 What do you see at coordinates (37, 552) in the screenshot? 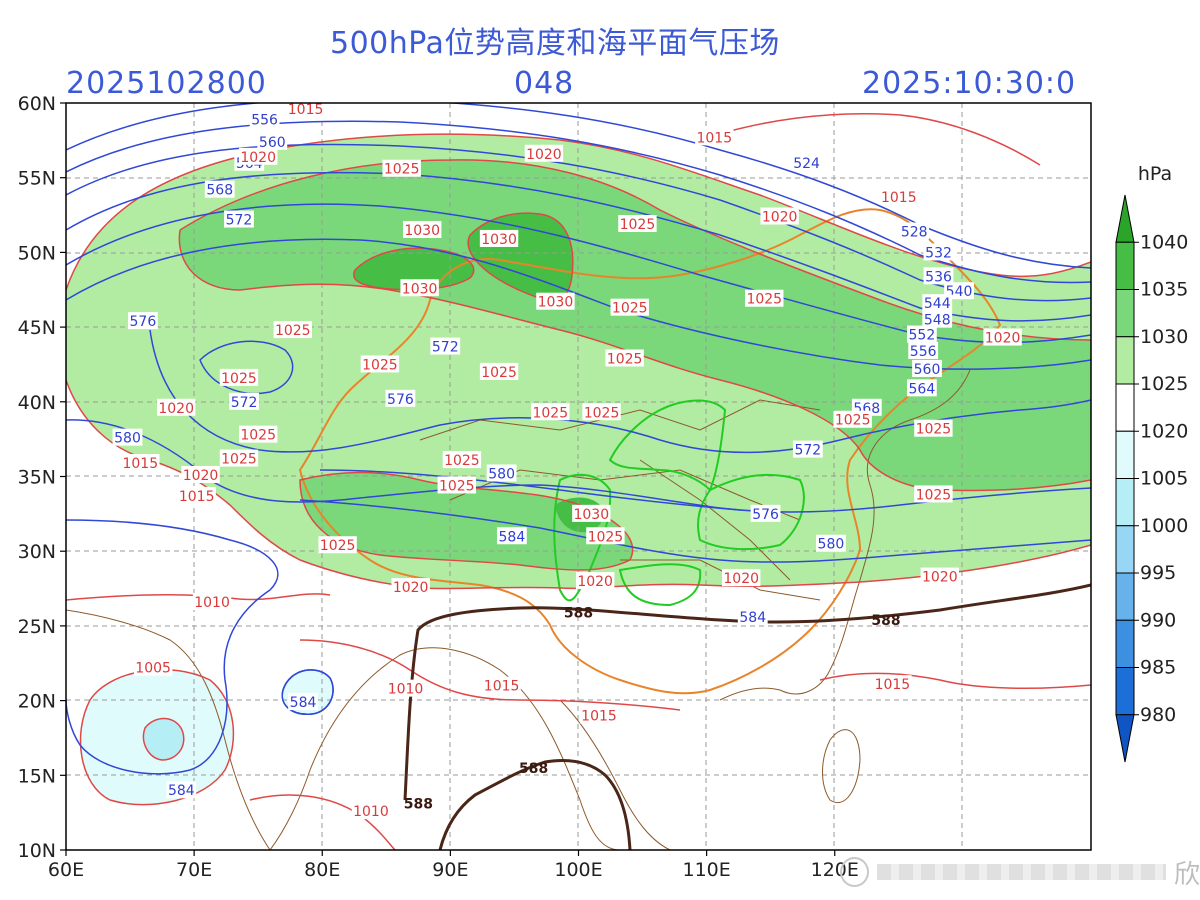
I see `lat-tick-label: 30N` at bounding box center [37, 552].